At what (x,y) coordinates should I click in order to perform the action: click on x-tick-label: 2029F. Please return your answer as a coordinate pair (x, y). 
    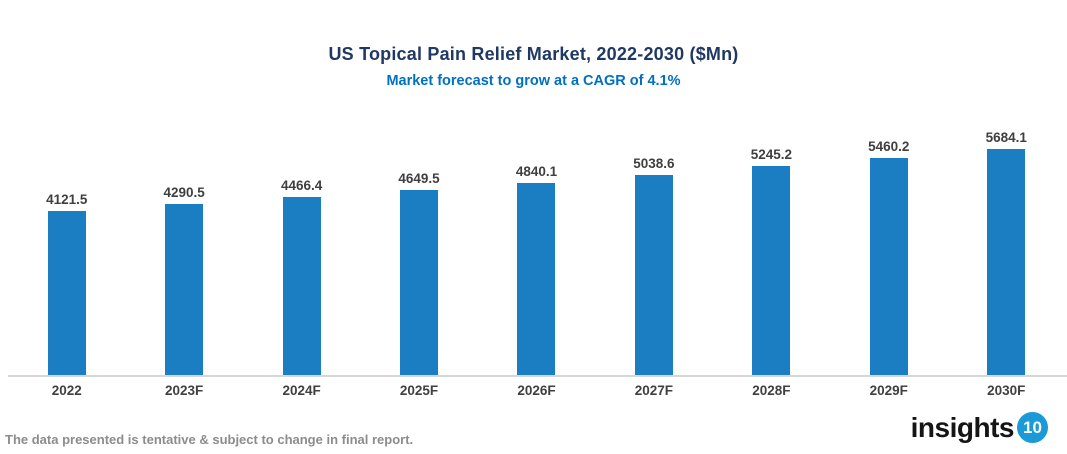
    Looking at the image, I should click on (888, 390).